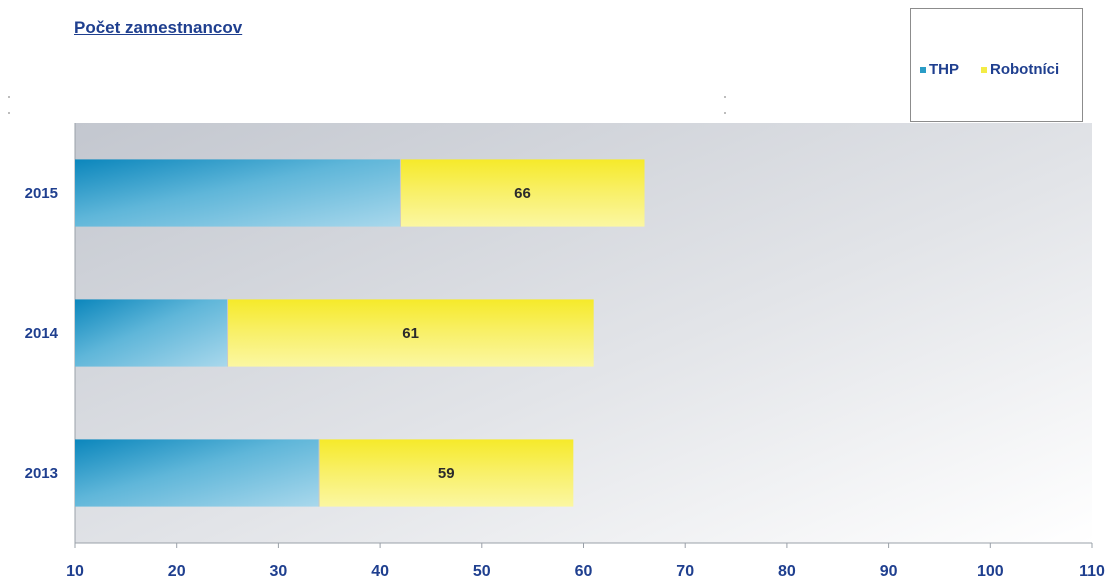  Describe the element at coordinates (990, 571) in the screenshot. I see `x-tick-label-100: 100` at that location.